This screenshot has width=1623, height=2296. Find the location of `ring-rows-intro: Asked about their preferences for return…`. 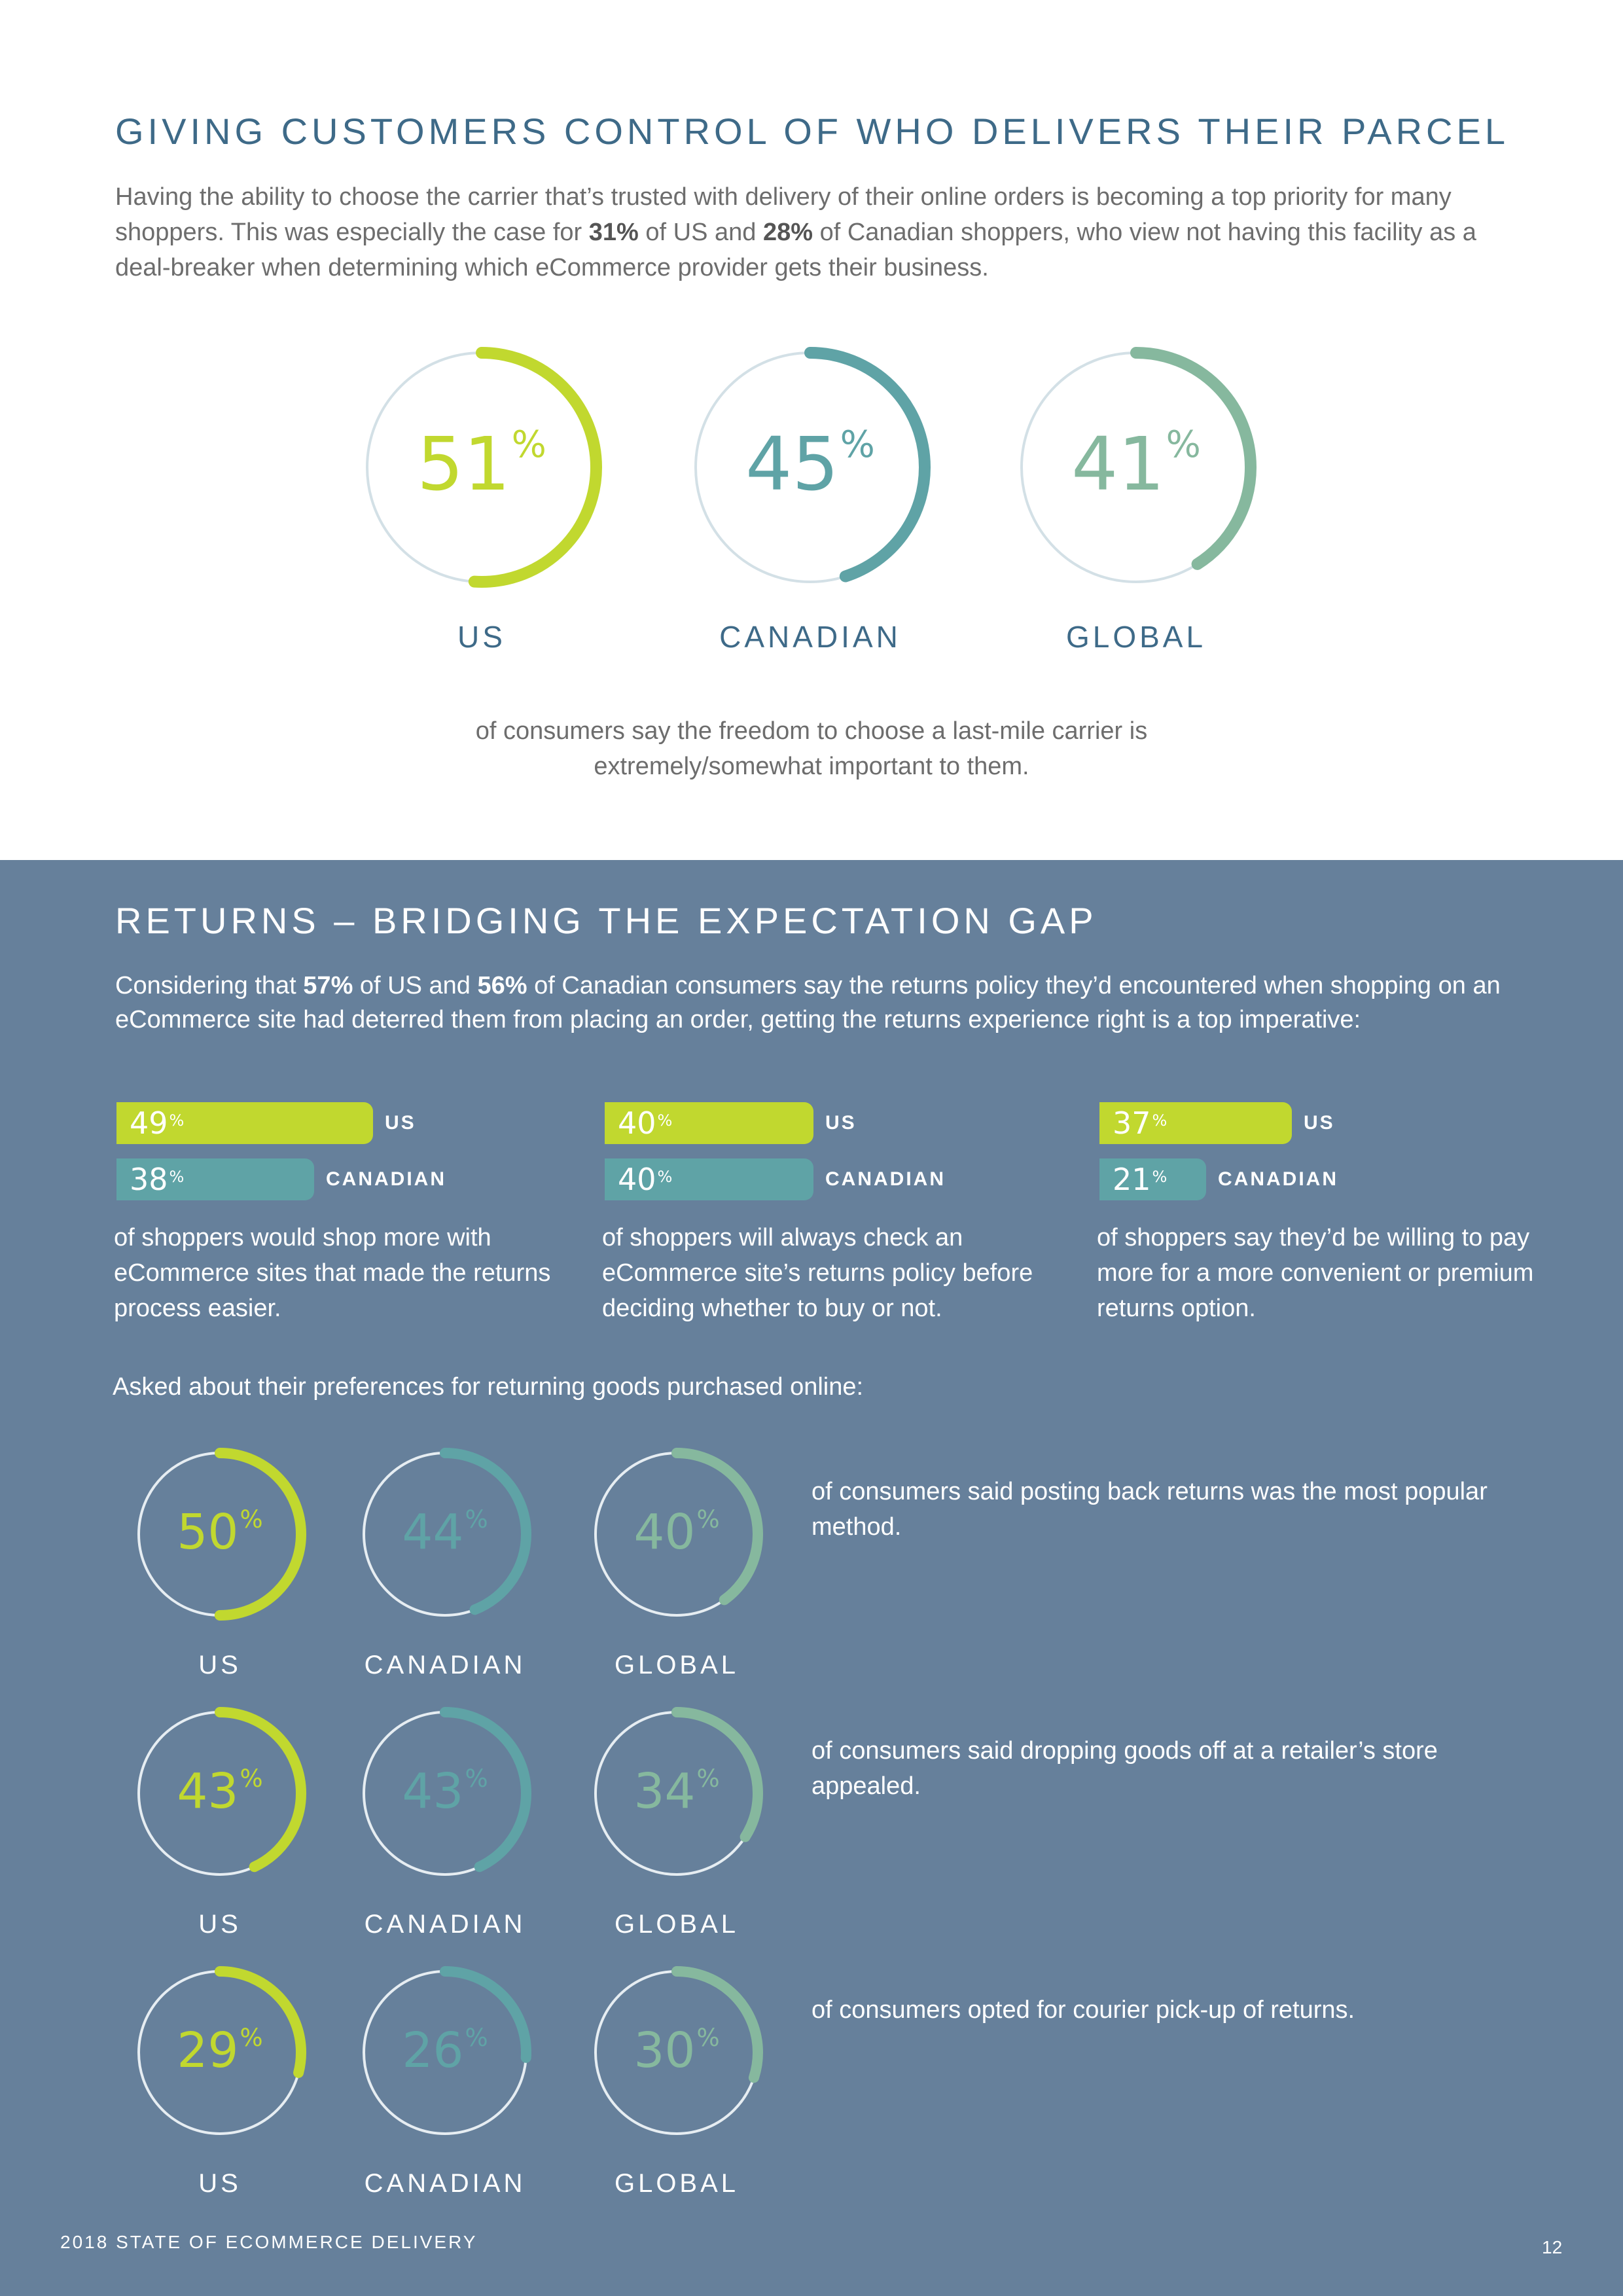

ring-rows-intro: Asked about their preferences for return… is located at coordinates (489, 1387).